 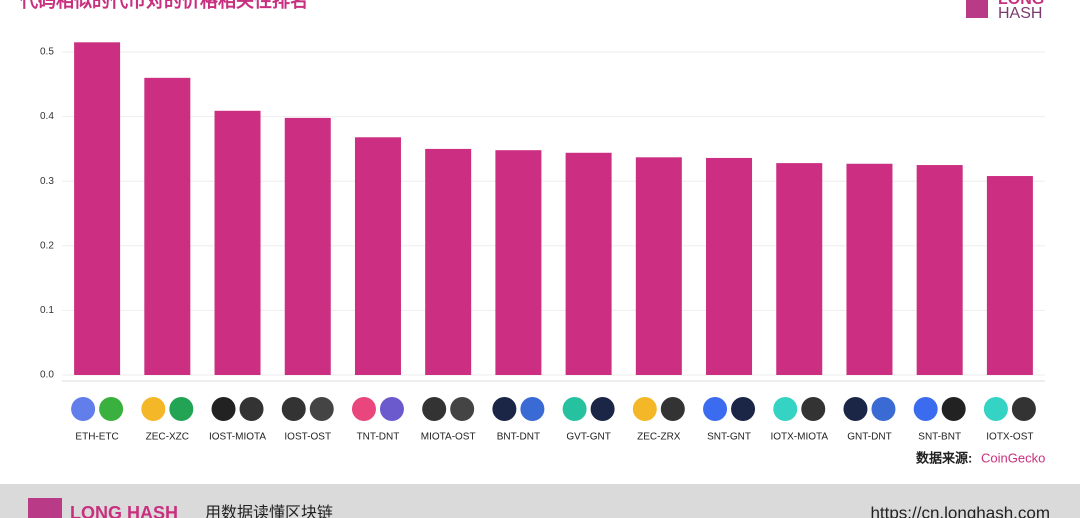 I want to click on y-tick-label: 0.2, so click(x=47, y=245).